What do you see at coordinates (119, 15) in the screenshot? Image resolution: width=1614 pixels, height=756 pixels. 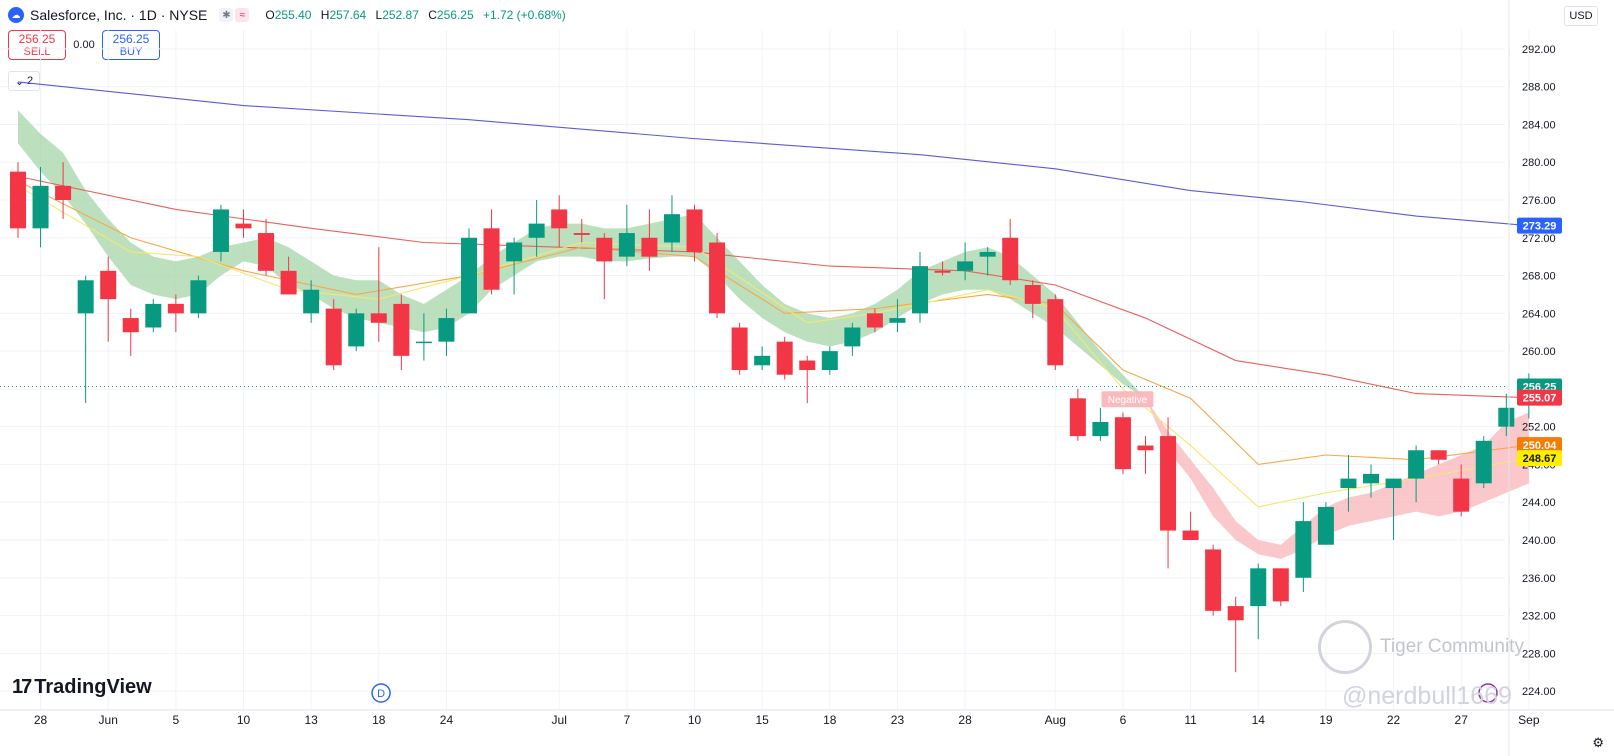 I see `symbol-title: Salesforce, Inc. · 1D · NYSE` at bounding box center [119, 15].